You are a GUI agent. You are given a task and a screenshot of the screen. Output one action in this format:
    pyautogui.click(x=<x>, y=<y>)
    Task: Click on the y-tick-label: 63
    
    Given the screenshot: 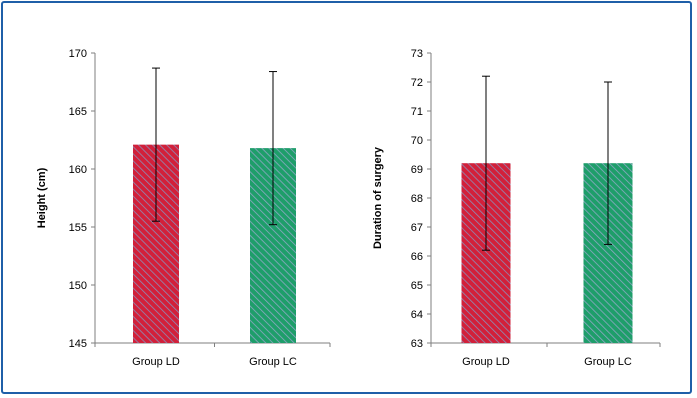 What is the action you would take?
    pyautogui.click(x=417, y=344)
    